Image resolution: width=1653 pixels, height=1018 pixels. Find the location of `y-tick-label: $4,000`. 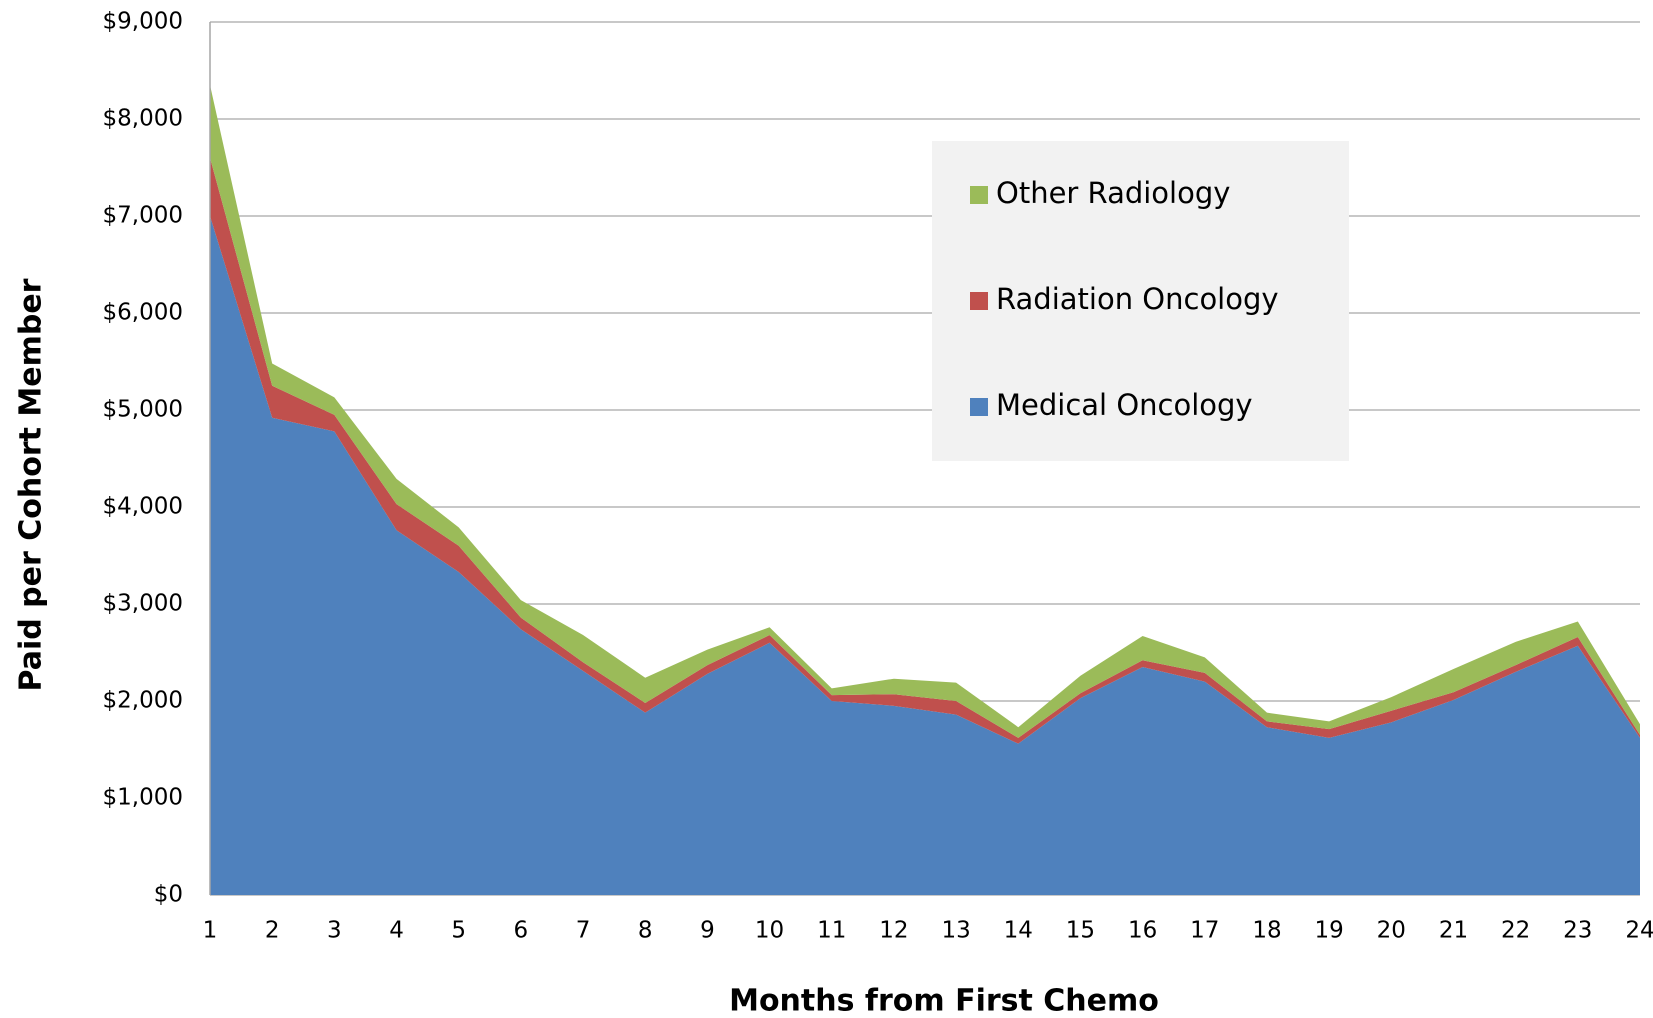

y-tick-label: $4,000 is located at coordinates (143, 507).